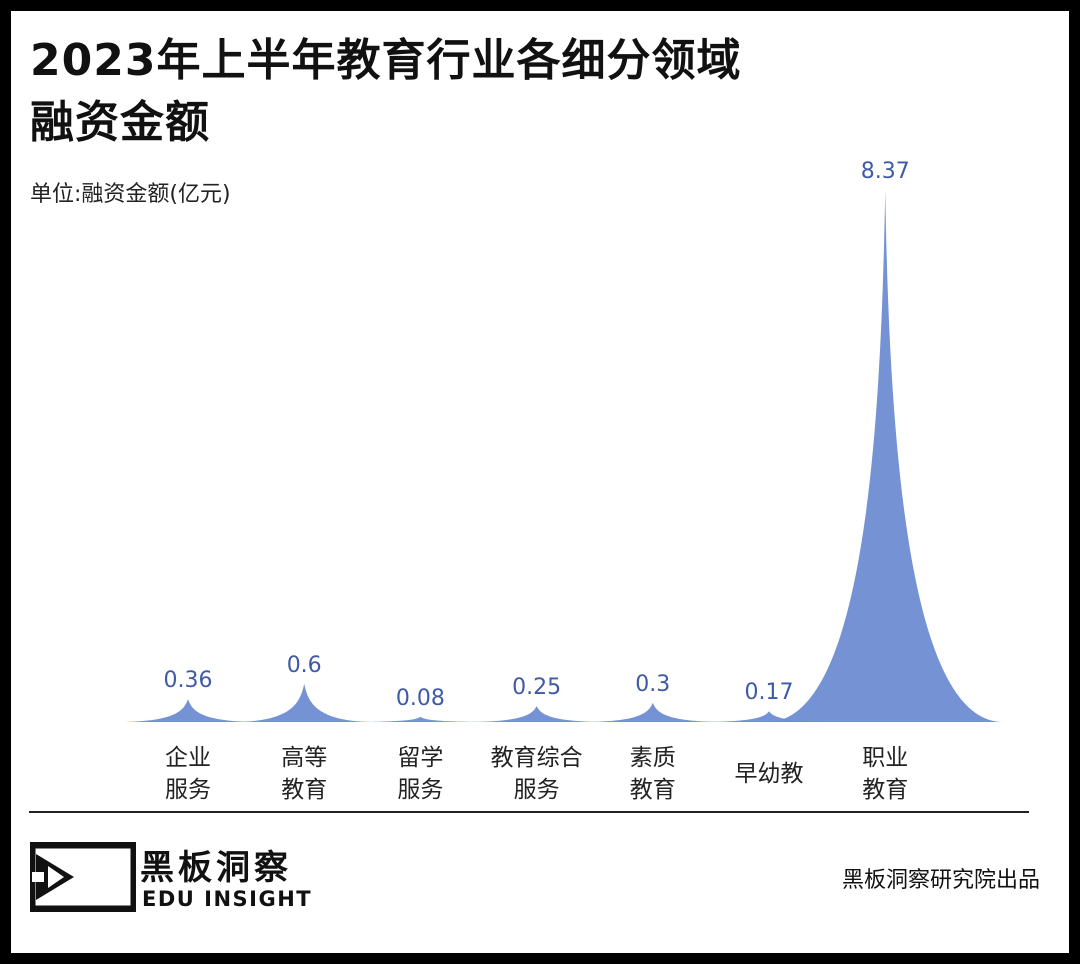  What do you see at coordinates (769, 692) in the screenshot?
I see `value-label: 0.17` at bounding box center [769, 692].